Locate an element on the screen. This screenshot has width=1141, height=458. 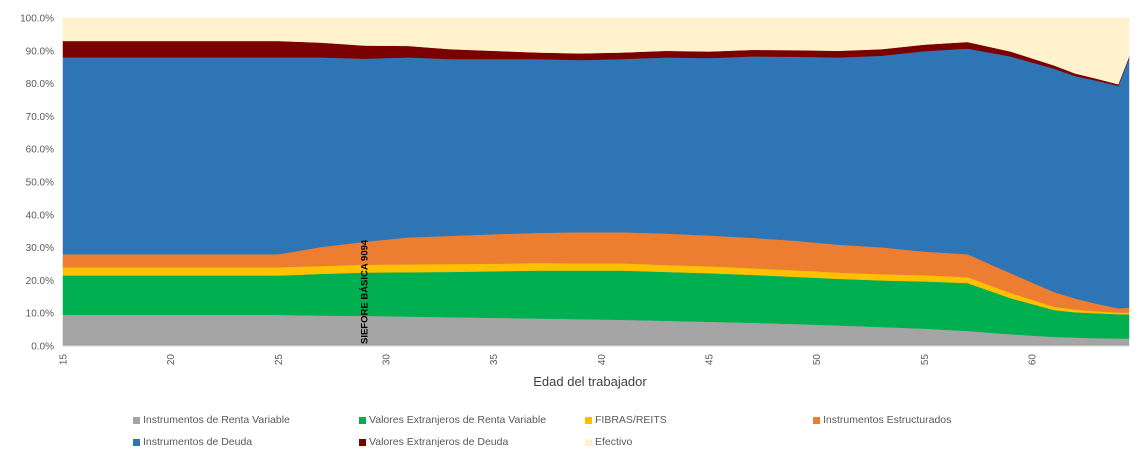
y-tick-label: 10.0% is located at coordinates (40, 314).